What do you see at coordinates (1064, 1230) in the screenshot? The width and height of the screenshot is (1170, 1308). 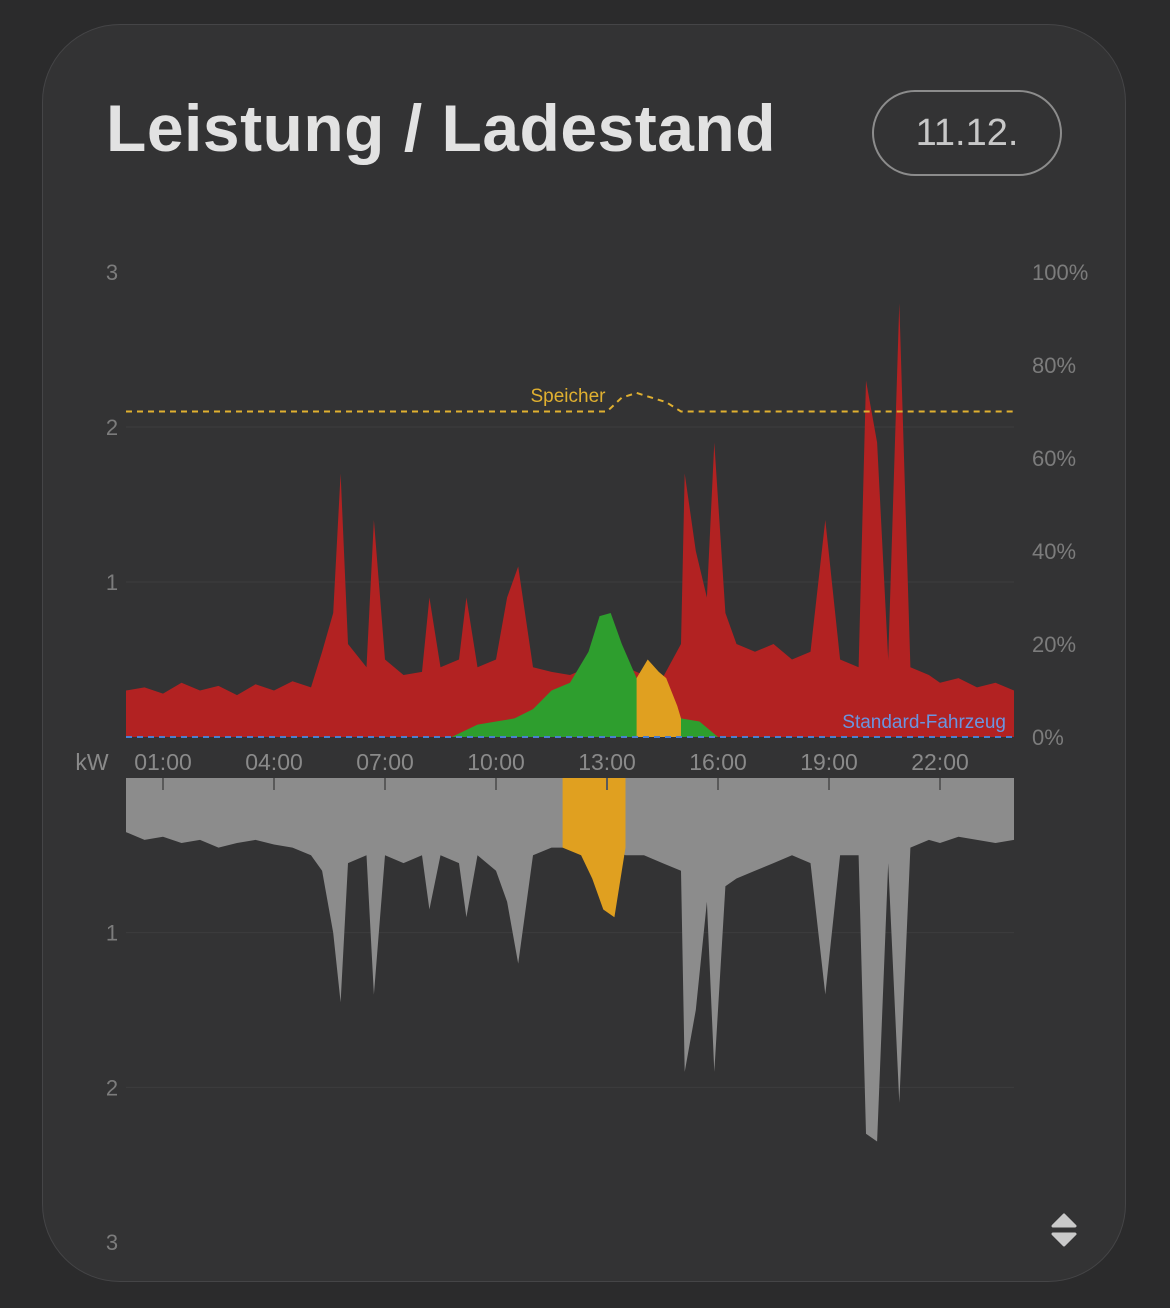 I see `up-down-chevron-icon` at bounding box center [1064, 1230].